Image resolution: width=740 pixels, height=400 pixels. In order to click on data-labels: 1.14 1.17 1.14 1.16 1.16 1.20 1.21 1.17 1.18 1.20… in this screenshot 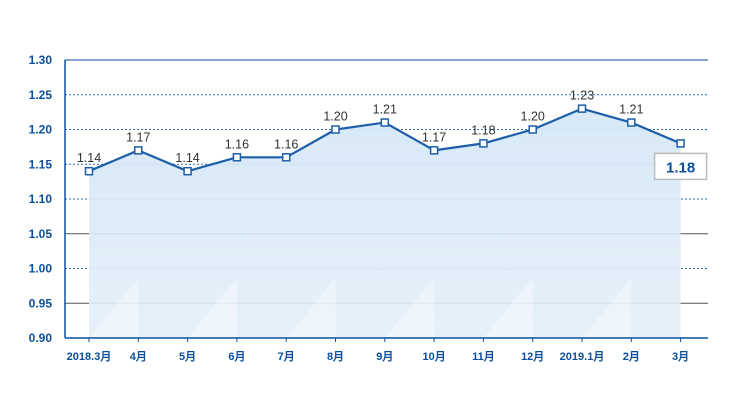, I will do `click(360, 127)`.